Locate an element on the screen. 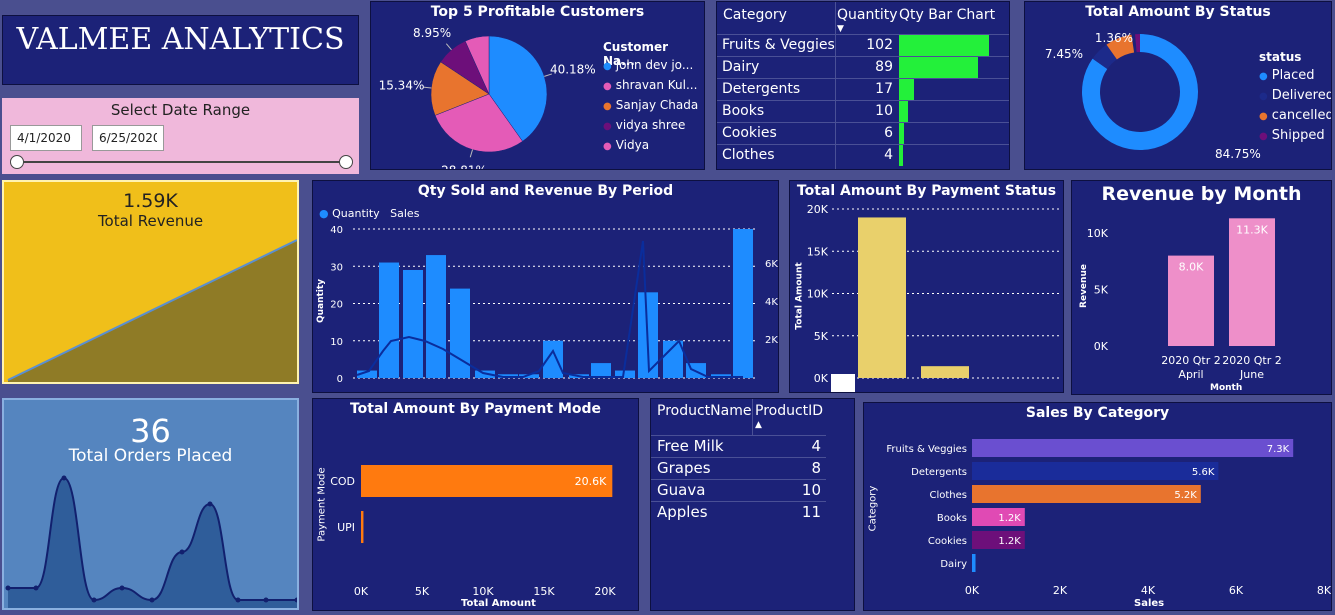 The width and height of the screenshot is (1335, 615). quantity-legend-marker: ● is located at coordinates (324, 213).